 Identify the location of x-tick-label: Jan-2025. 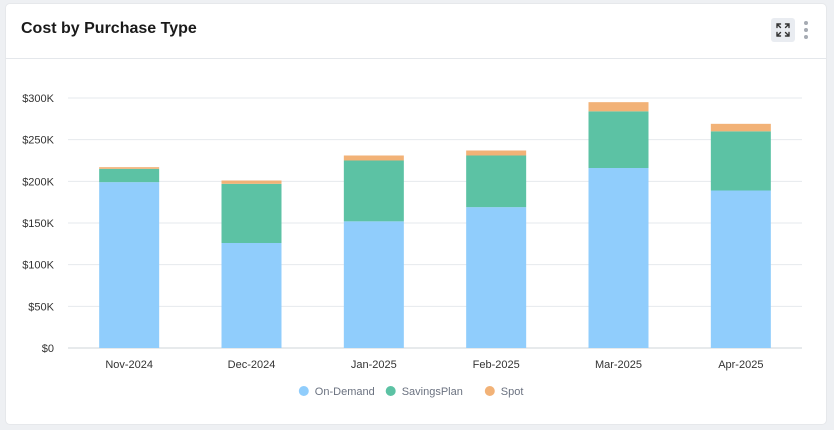
(374, 365).